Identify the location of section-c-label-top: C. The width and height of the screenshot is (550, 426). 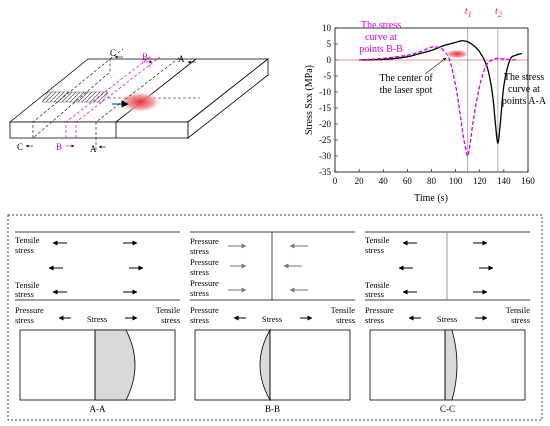
(113, 53).